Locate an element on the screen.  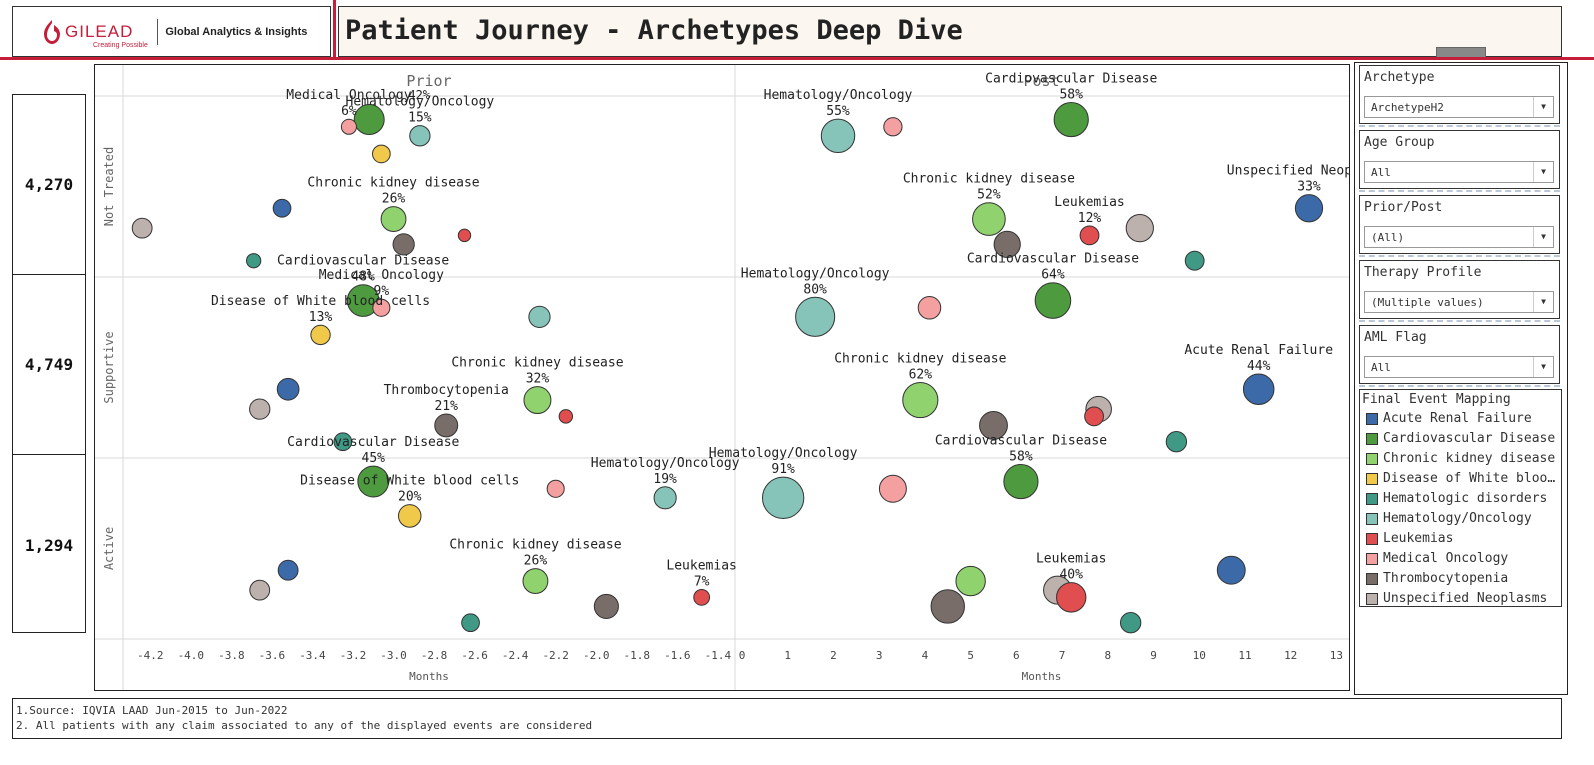
title-bar: Patient Journey - Archetypes Deep Dive is located at coordinates (950, 32).